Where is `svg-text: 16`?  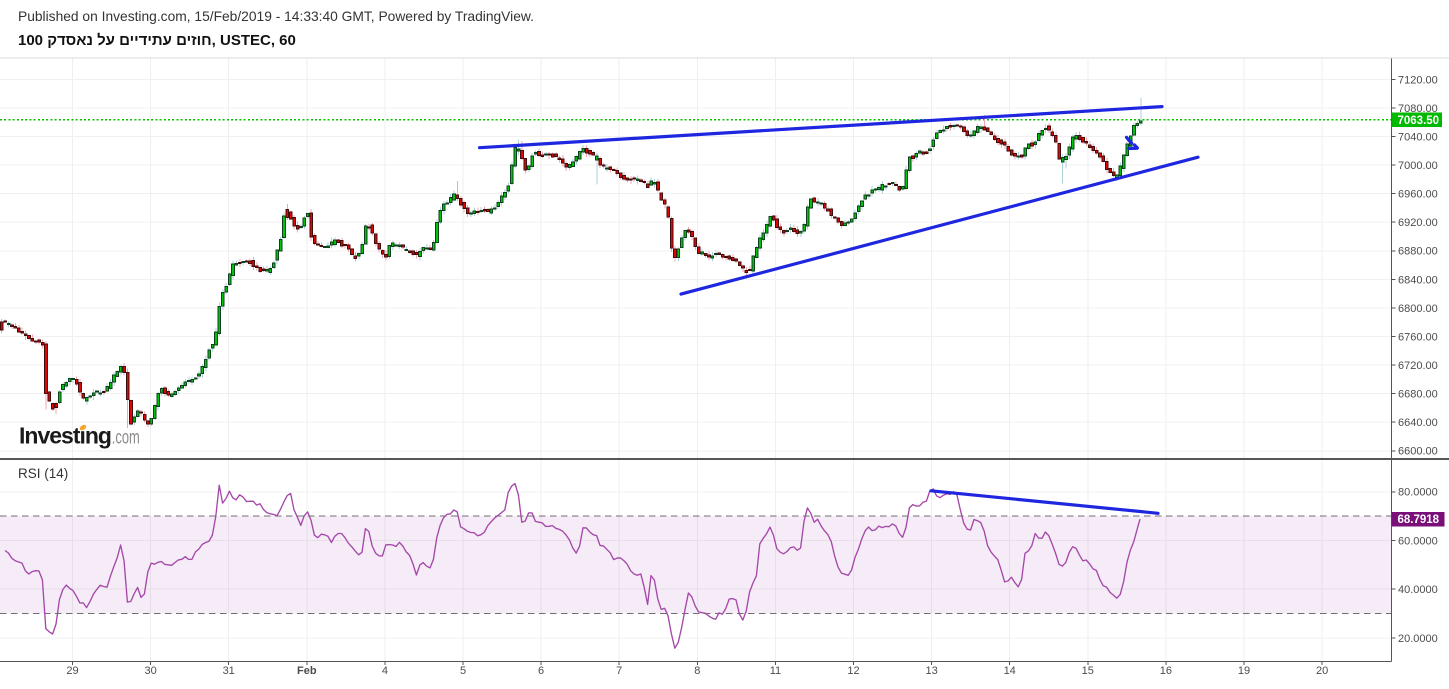
svg-text: 16 is located at coordinates (1166, 671).